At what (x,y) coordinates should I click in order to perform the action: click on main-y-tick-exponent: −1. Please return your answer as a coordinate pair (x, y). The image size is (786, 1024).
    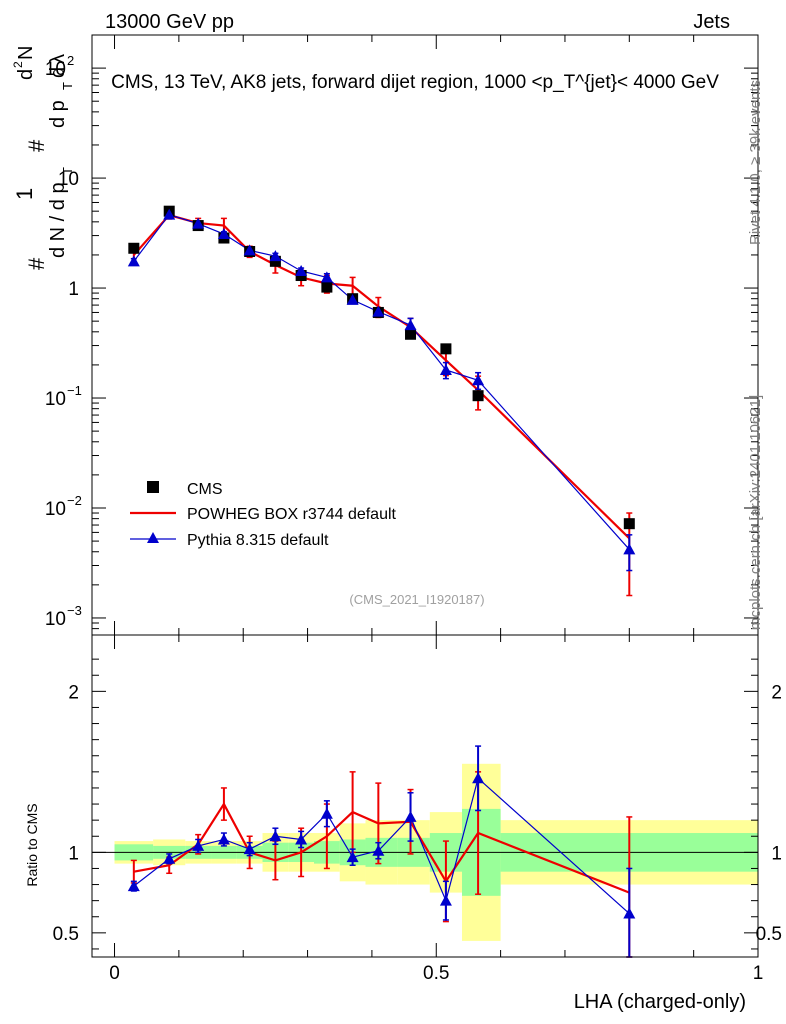
    Looking at the image, I should click on (74, 390).